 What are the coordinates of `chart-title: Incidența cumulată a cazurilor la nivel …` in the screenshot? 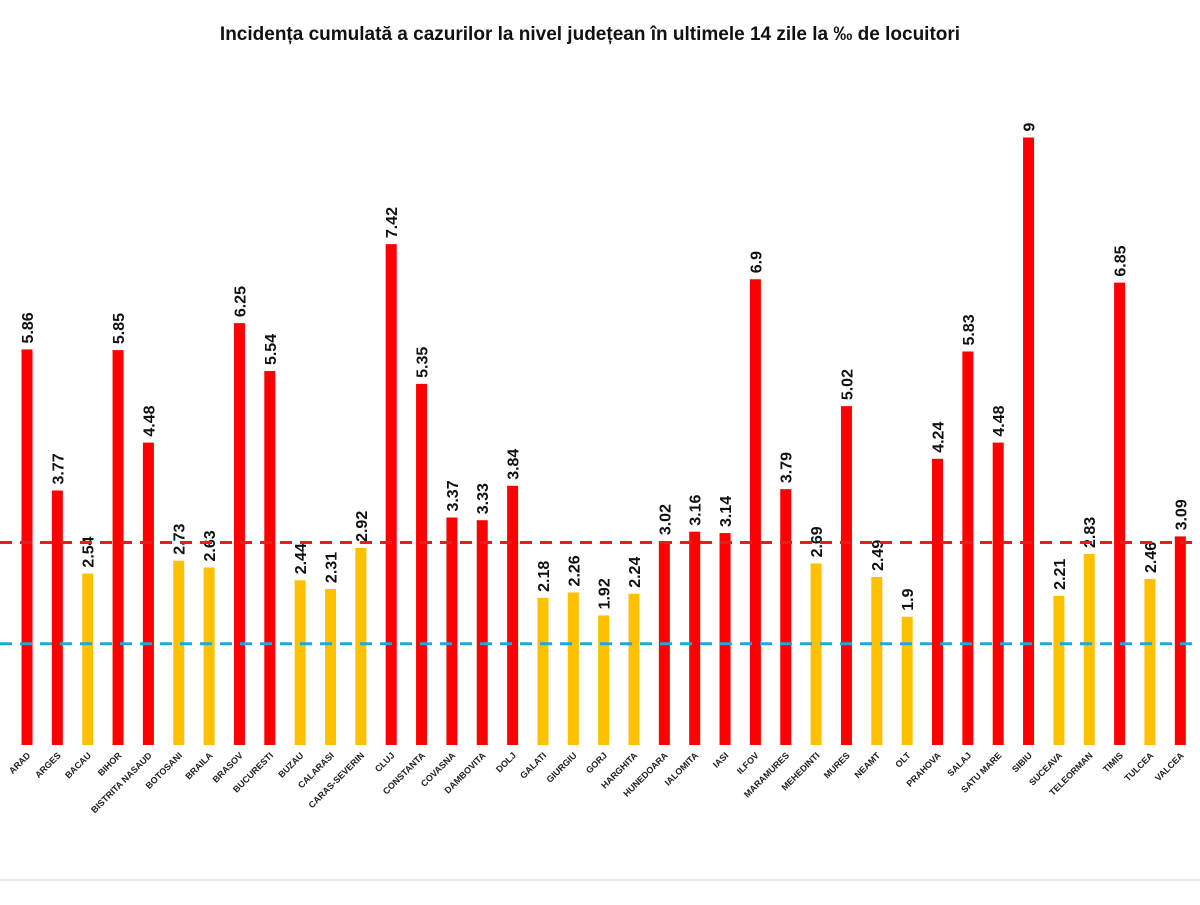 It's located at (590, 34).